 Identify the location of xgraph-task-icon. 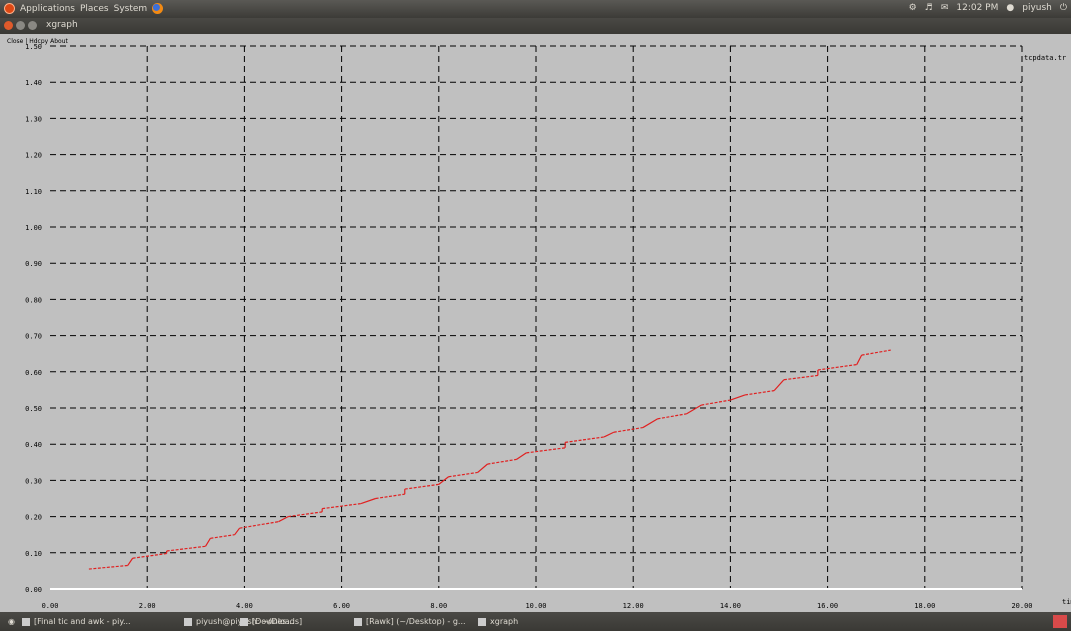
(482, 621).